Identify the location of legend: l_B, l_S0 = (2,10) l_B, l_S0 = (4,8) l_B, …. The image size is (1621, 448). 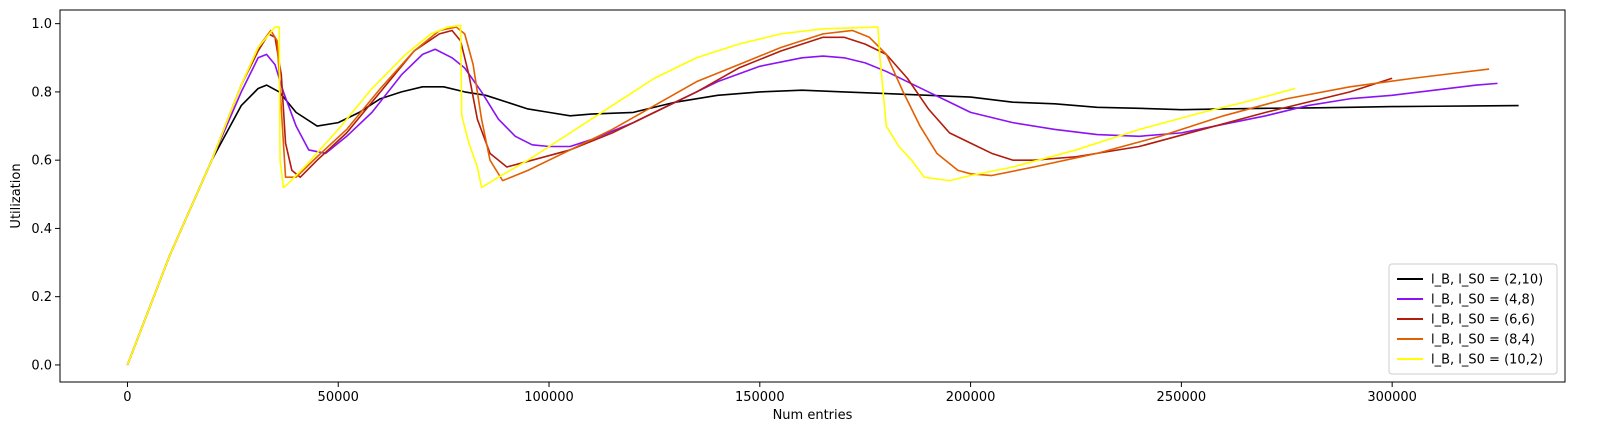
(1473, 319).